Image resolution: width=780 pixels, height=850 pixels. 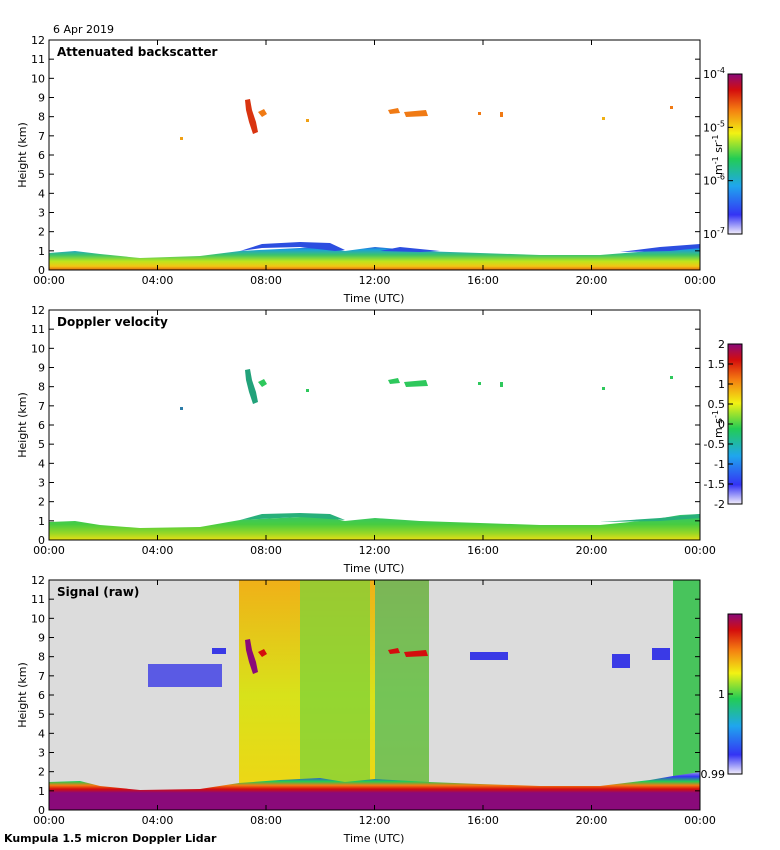 What do you see at coordinates (718, 424) in the screenshot?
I see `colorbar-unit: m s-1` at bounding box center [718, 424].